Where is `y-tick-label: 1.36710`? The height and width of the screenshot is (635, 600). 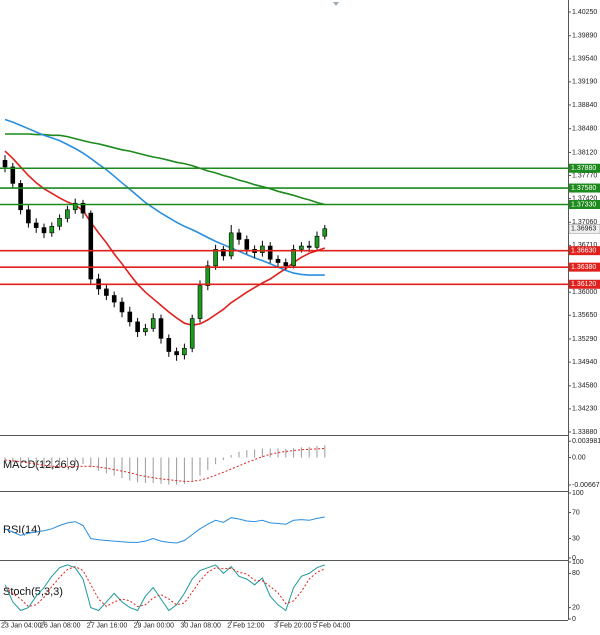
y-tick-label: 1.36710 is located at coordinates (584, 245).